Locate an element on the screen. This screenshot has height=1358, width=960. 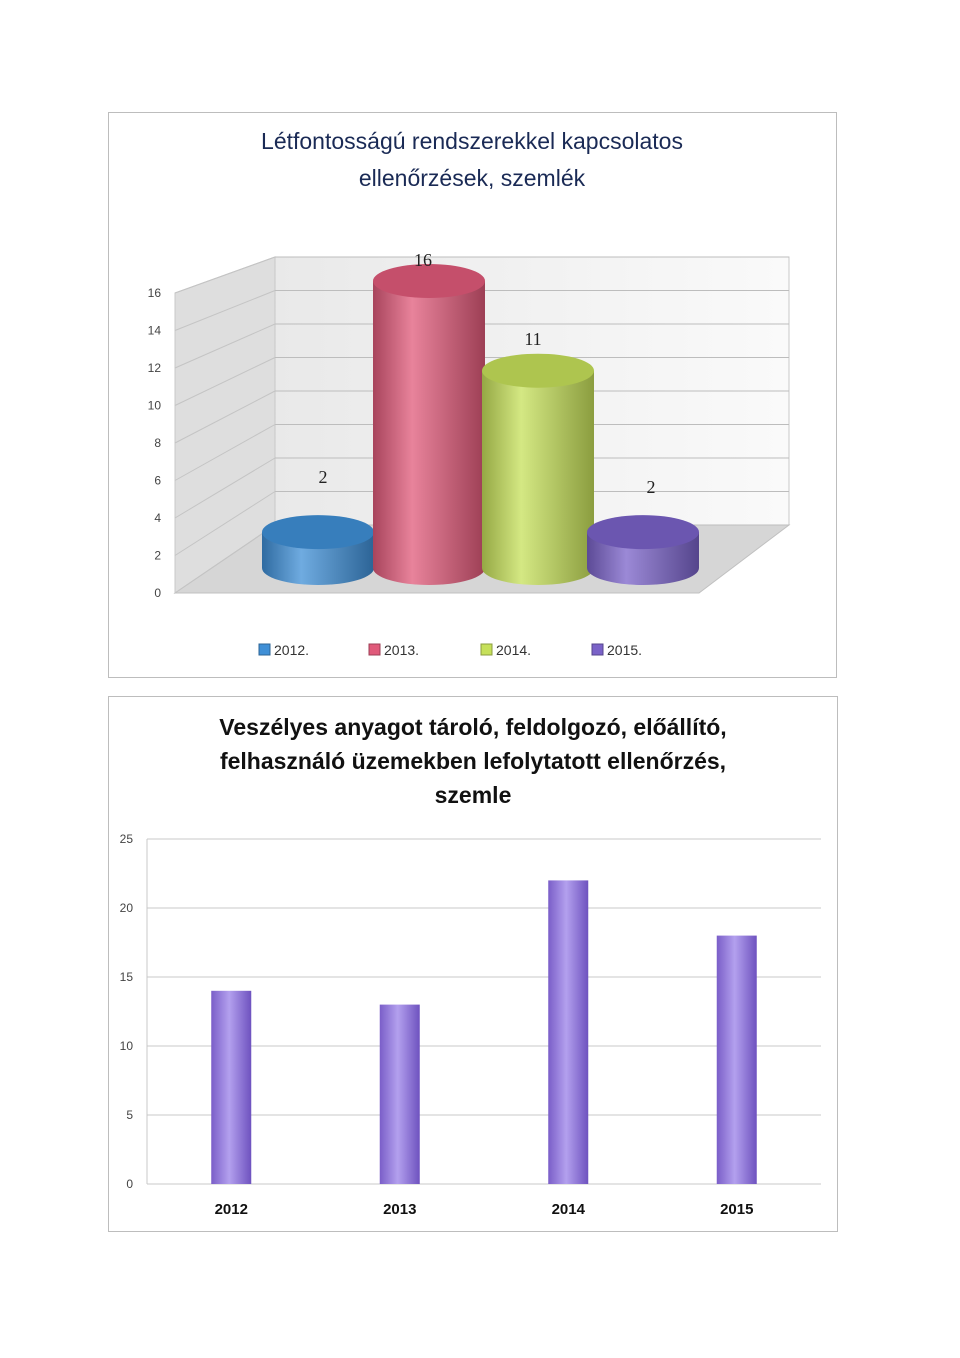
data-labels: 2 16 11 2 is located at coordinates (487, 373).